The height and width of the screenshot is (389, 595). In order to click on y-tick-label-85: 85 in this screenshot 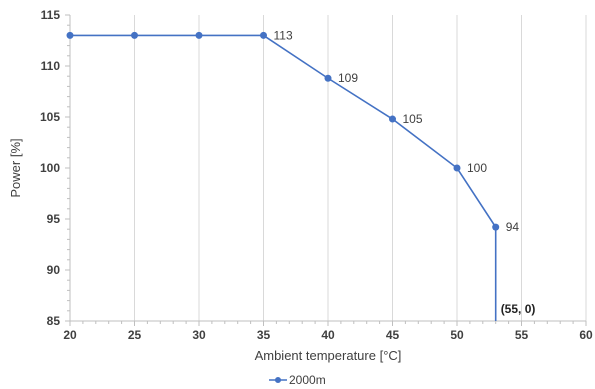, I will do `click(54, 321)`.